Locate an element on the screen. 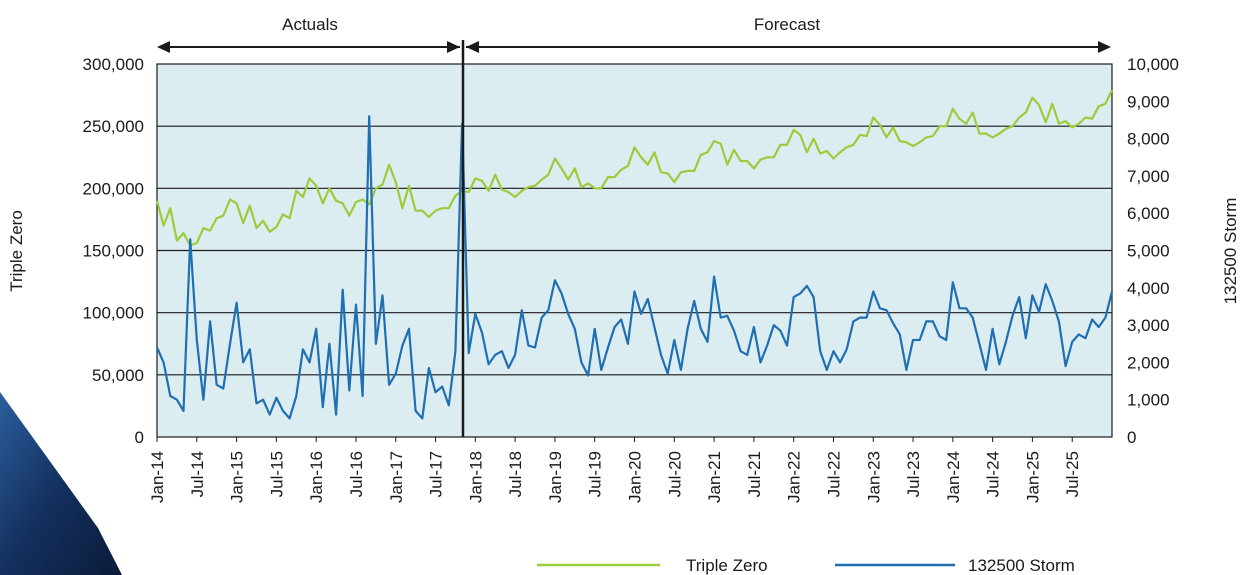 Image resolution: width=1254 pixels, height=575 pixels. x-tick-label: Jan-17 is located at coordinates (396, 477).